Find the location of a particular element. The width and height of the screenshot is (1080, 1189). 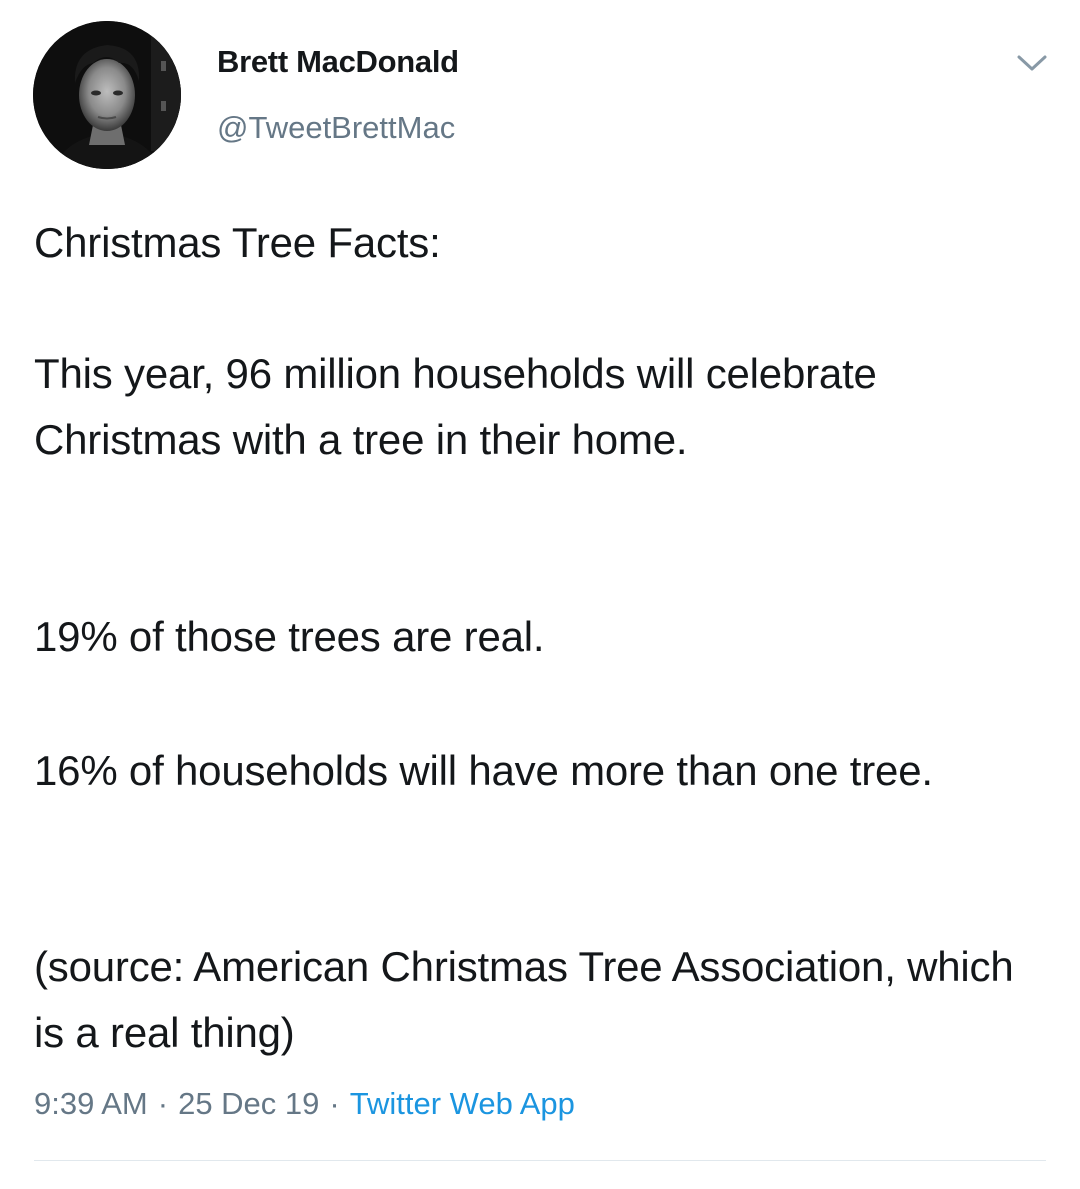

author-display-name: Brett MacDonald is located at coordinates (338, 61).